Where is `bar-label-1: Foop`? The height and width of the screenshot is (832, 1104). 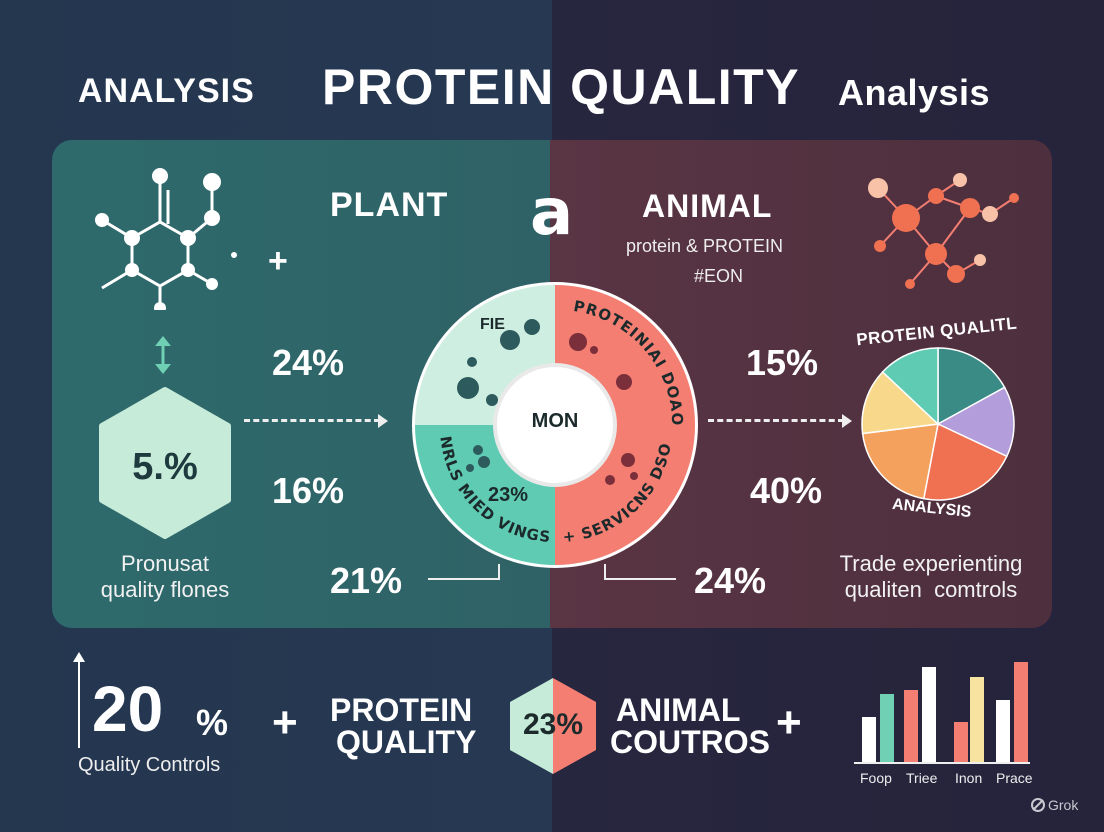
bar-label-1: Foop is located at coordinates (876, 778).